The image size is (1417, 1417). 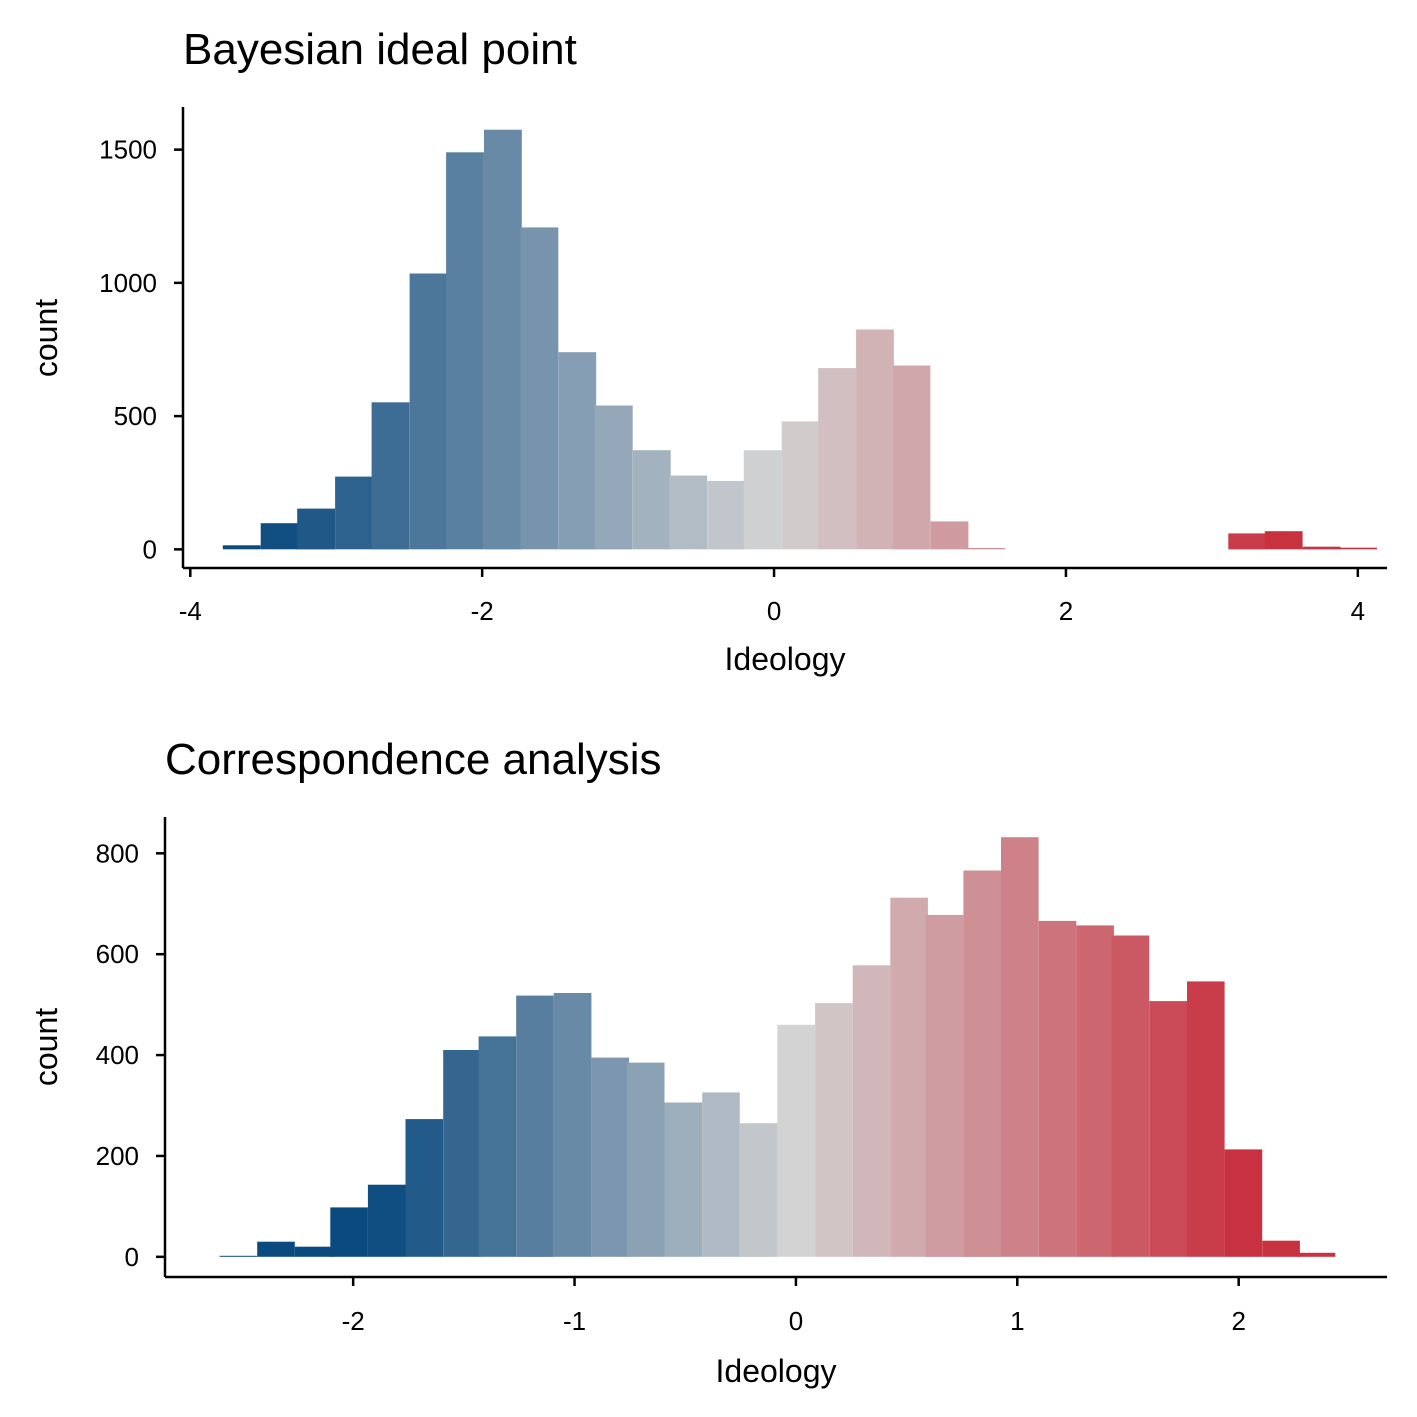 I want to click on panel-title: Correspondence analysis, so click(x=413, y=759).